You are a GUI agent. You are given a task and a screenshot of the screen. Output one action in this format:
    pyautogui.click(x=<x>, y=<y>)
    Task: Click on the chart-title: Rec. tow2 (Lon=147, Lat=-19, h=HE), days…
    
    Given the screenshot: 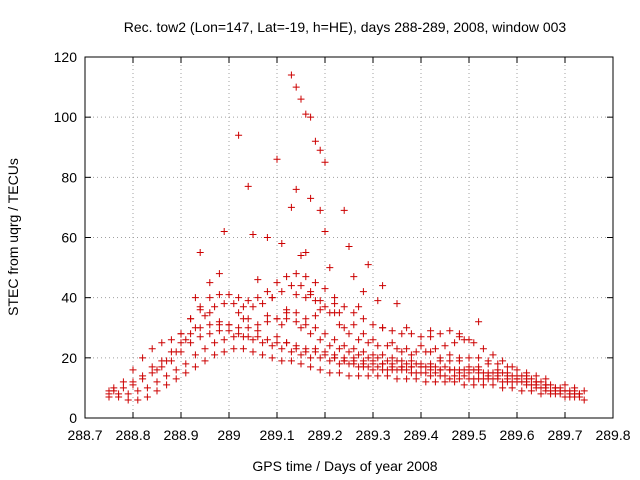 What is the action you would take?
    pyautogui.click(x=345, y=27)
    